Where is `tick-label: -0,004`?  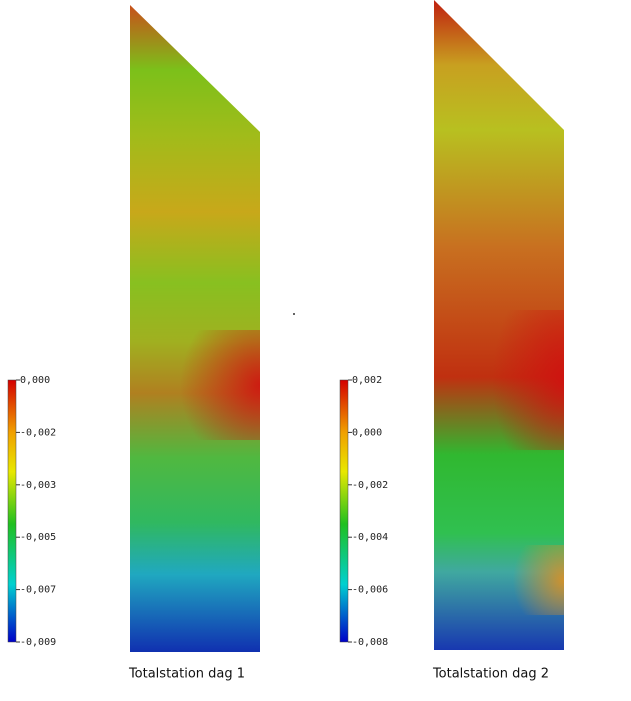 tick-label: -0,004 is located at coordinates (370, 537).